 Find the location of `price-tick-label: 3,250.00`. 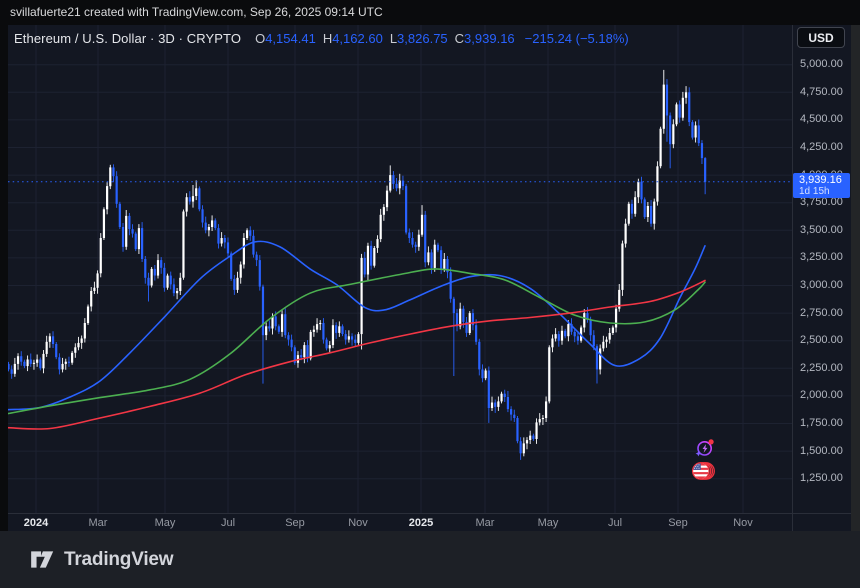

price-tick-label: 3,250.00 is located at coordinates (821, 257).